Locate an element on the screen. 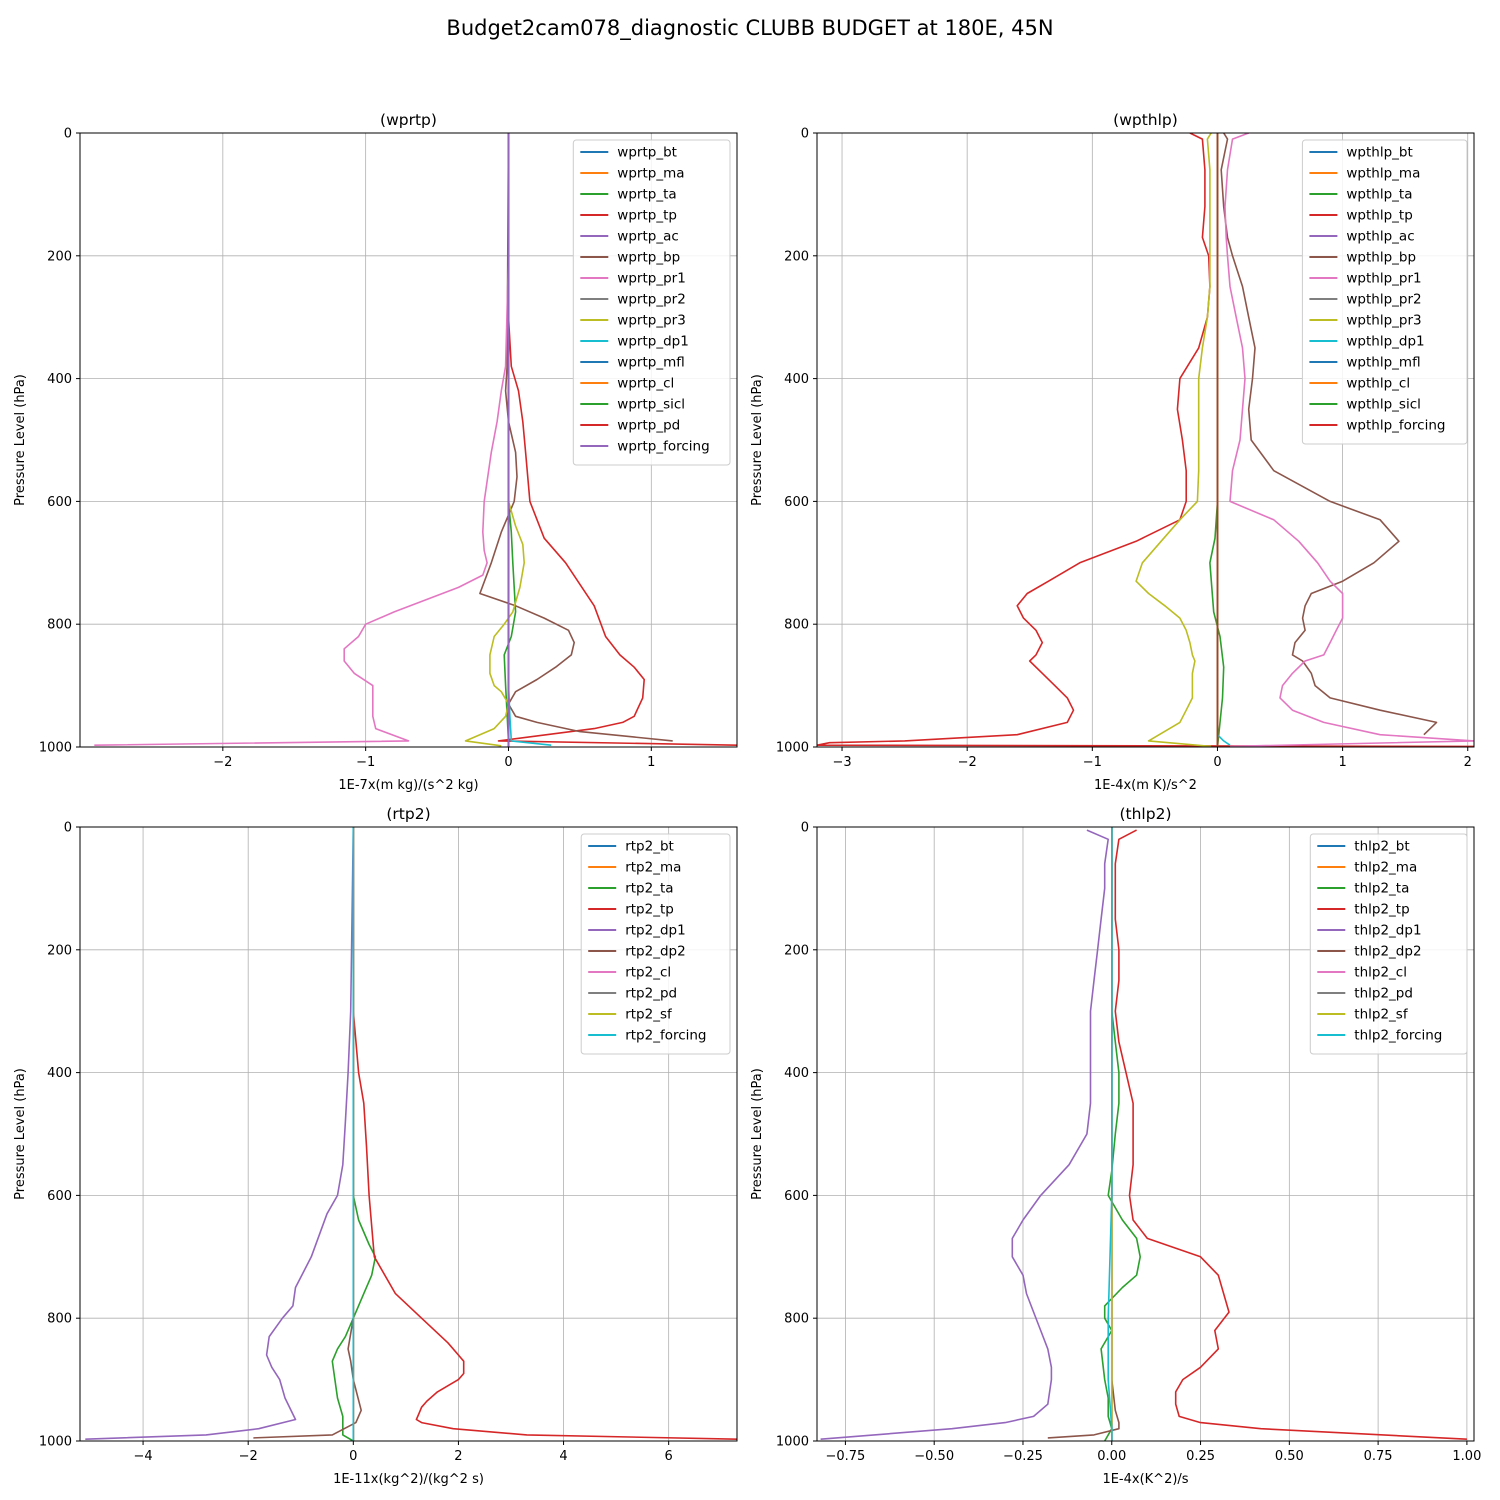 The image size is (1500, 1500). legend-entry-wpthlp_tp: wpthlp_tp is located at coordinates (1379, 216).